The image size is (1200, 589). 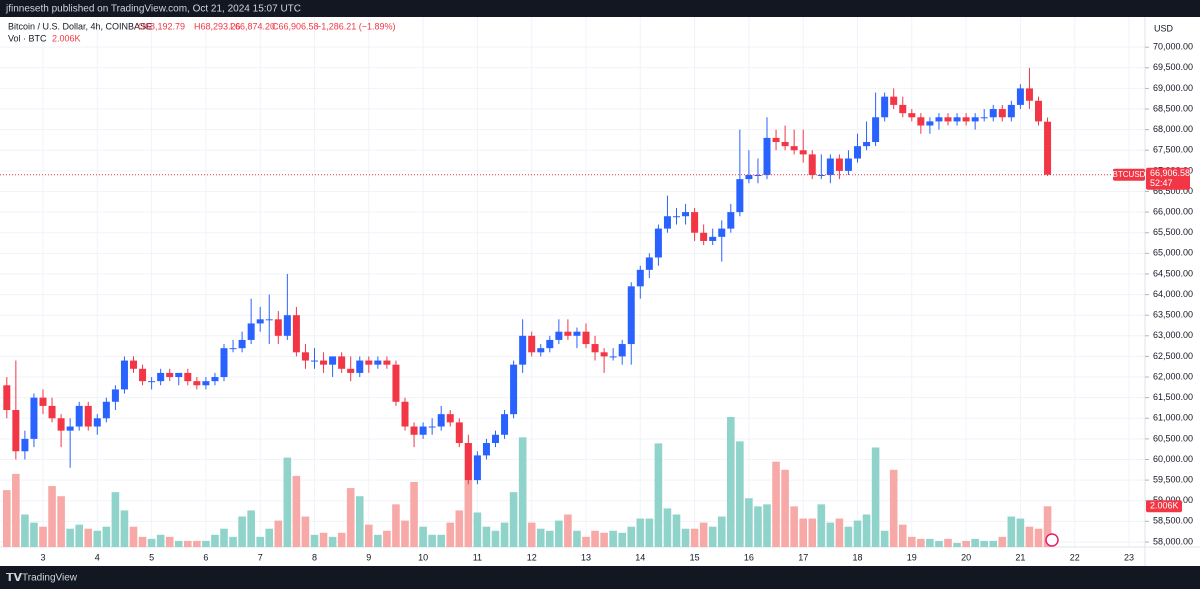 I want to click on x-tick-label: 12, so click(x=532, y=557).